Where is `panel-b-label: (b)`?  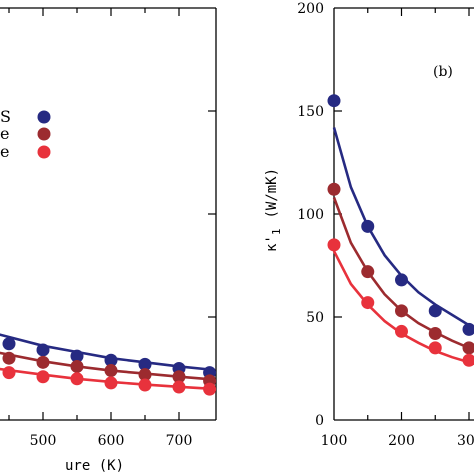
panel-b-label: (b) is located at coordinates (443, 72).